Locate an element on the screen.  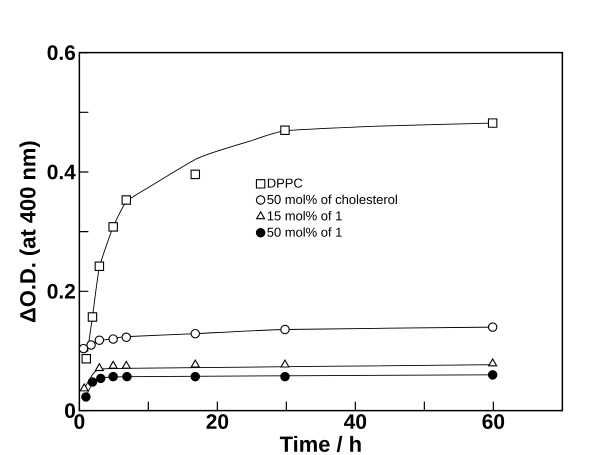
x-axis-title: Time / h is located at coordinates (320, 444).